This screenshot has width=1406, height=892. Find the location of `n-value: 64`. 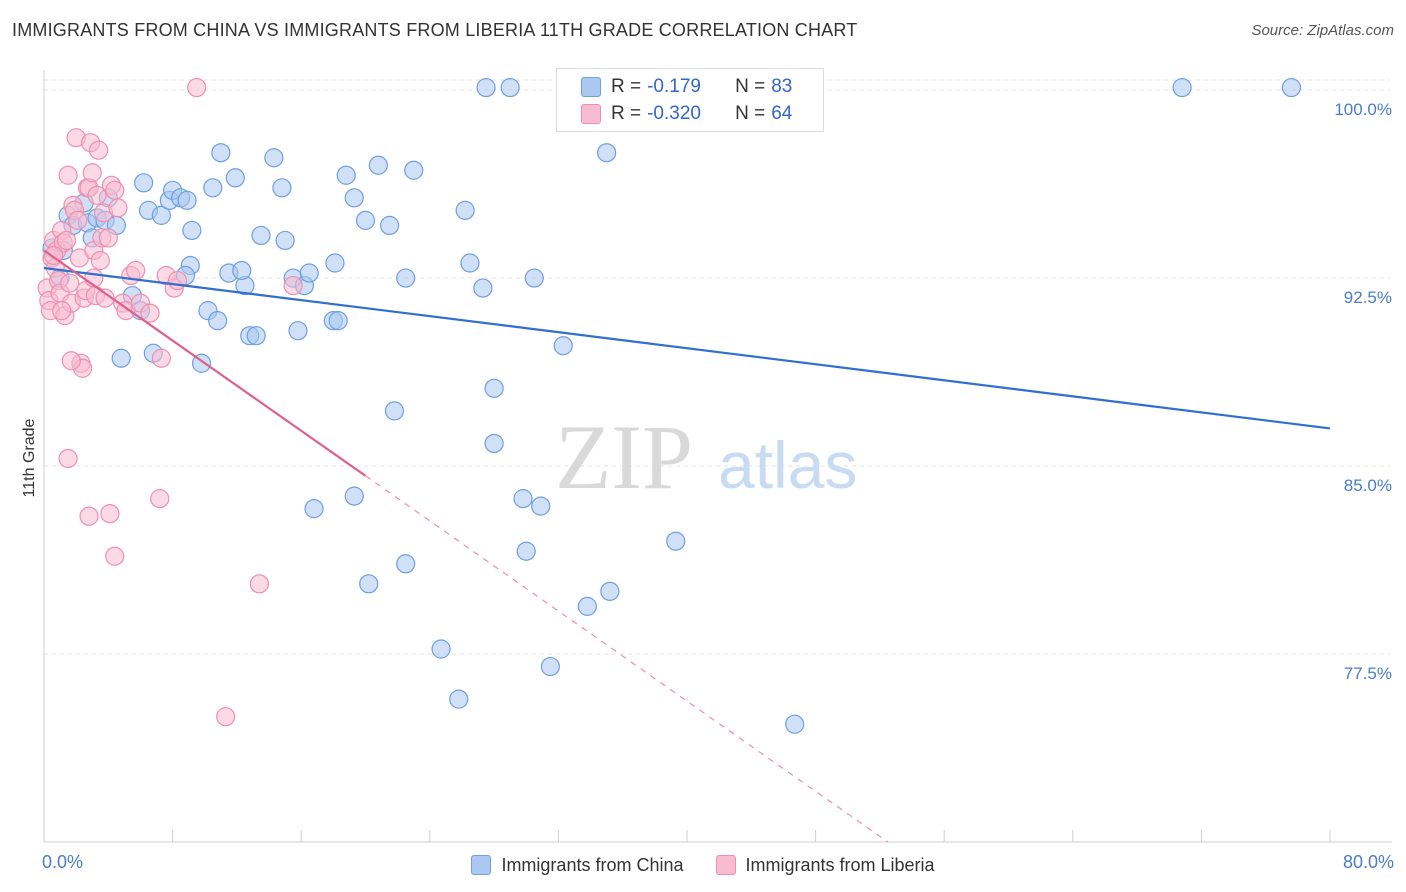

n-value: 64 is located at coordinates (782, 113).